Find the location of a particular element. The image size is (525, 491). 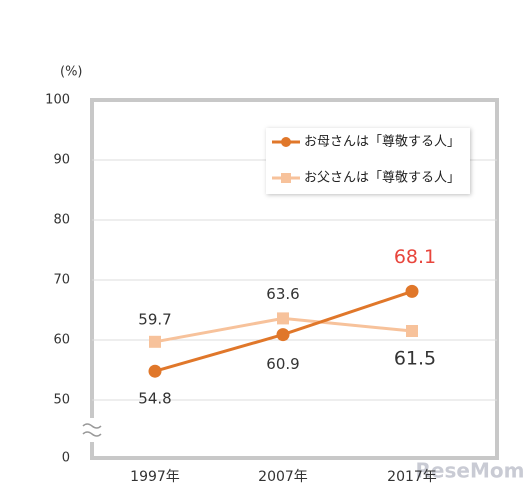

legend-label: お父さんは「尊敬する人」 is located at coordinates (382, 178).